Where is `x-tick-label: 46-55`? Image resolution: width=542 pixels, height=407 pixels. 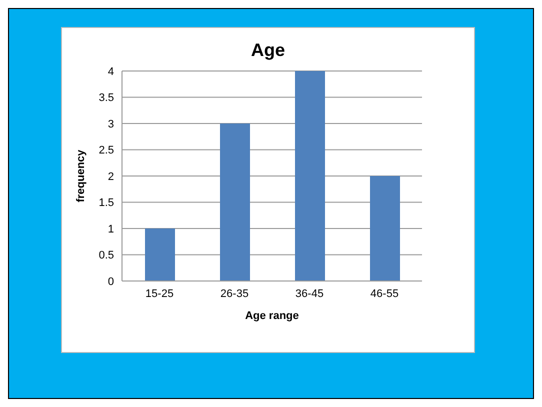 x-tick-label: 46-55 is located at coordinates (384, 294).